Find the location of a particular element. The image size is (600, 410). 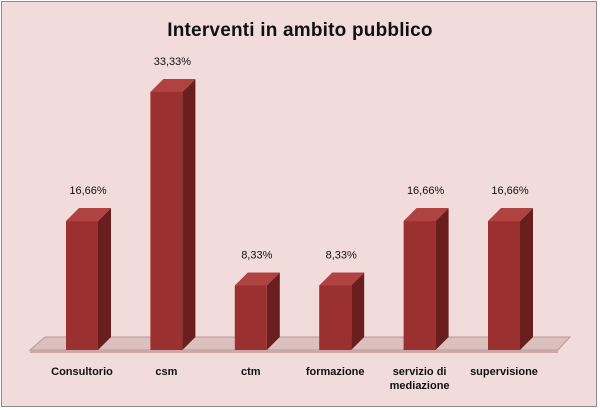

data-label: 33,33% is located at coordinates (173, 62).